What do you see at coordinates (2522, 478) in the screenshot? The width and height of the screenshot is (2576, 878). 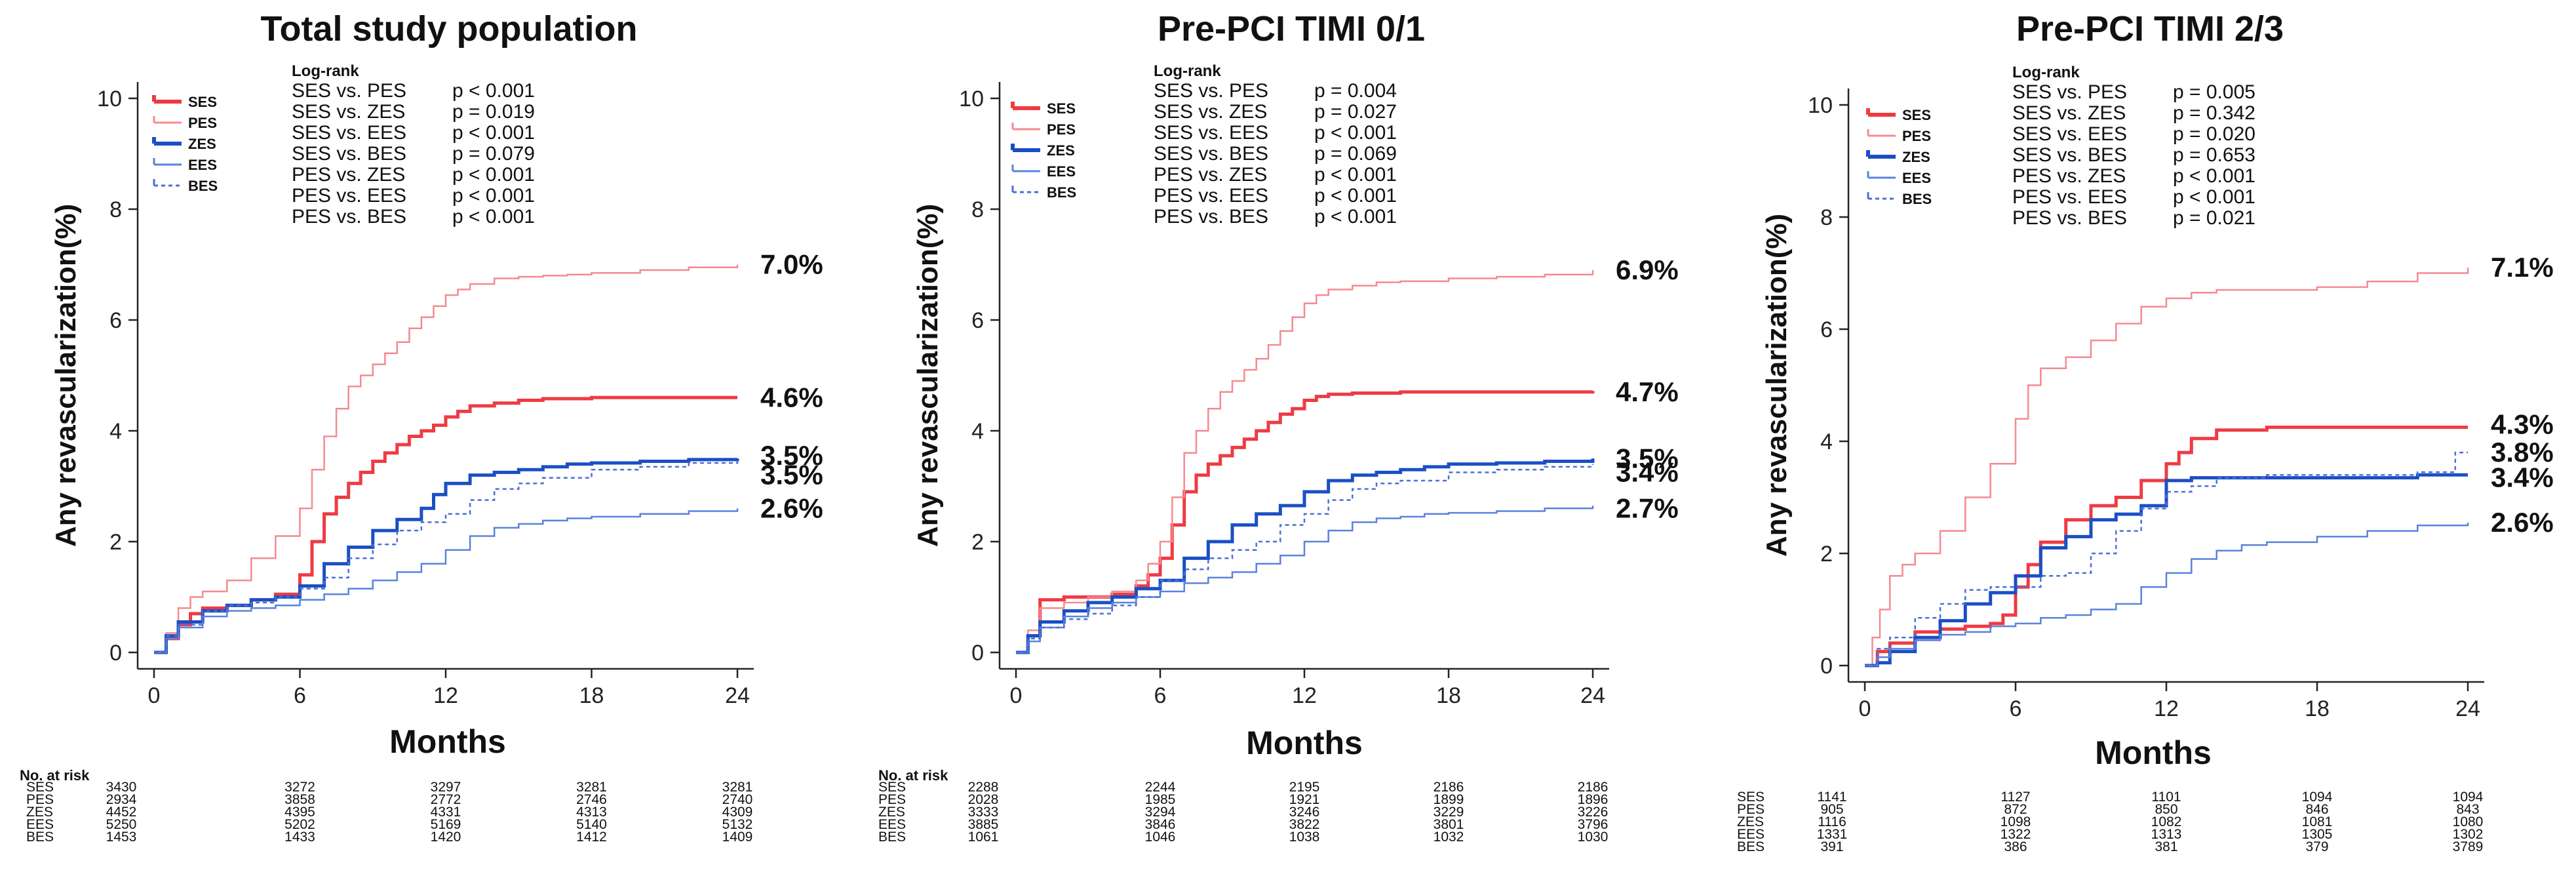 I see `end-value-label-zes: 3.4%` at bounding box center [2522, 478].